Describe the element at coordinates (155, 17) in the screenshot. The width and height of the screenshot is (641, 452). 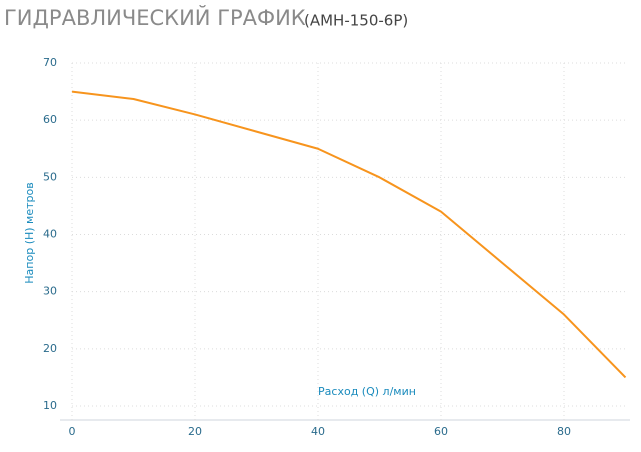
I see `chart-title: ГИДРАВЛИЧЕСКИЙ ГРАФИК` at that location.